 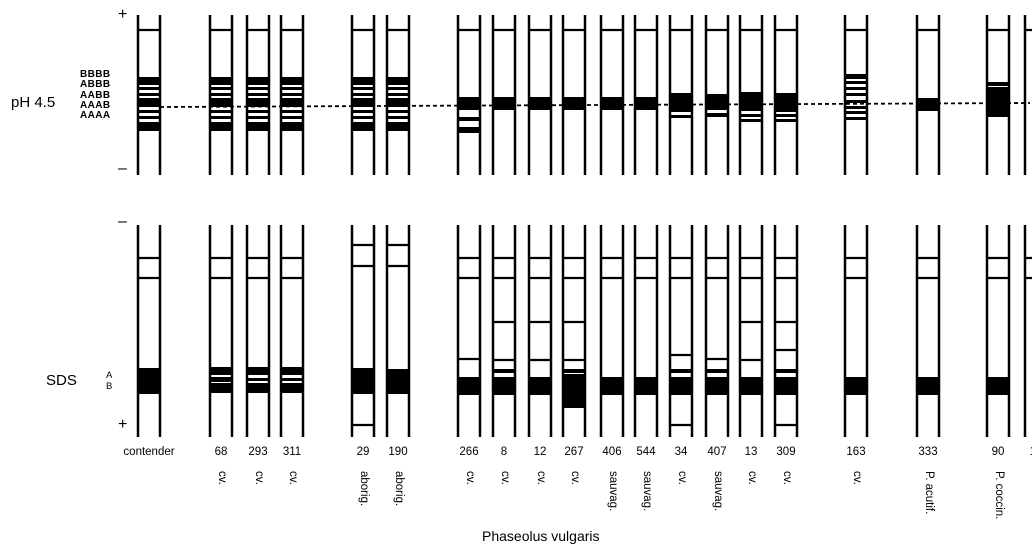 What do you see at coordinates (469, 452) in the screenshot?
I see `accession-number: 266` at bounding box center [469, 452].